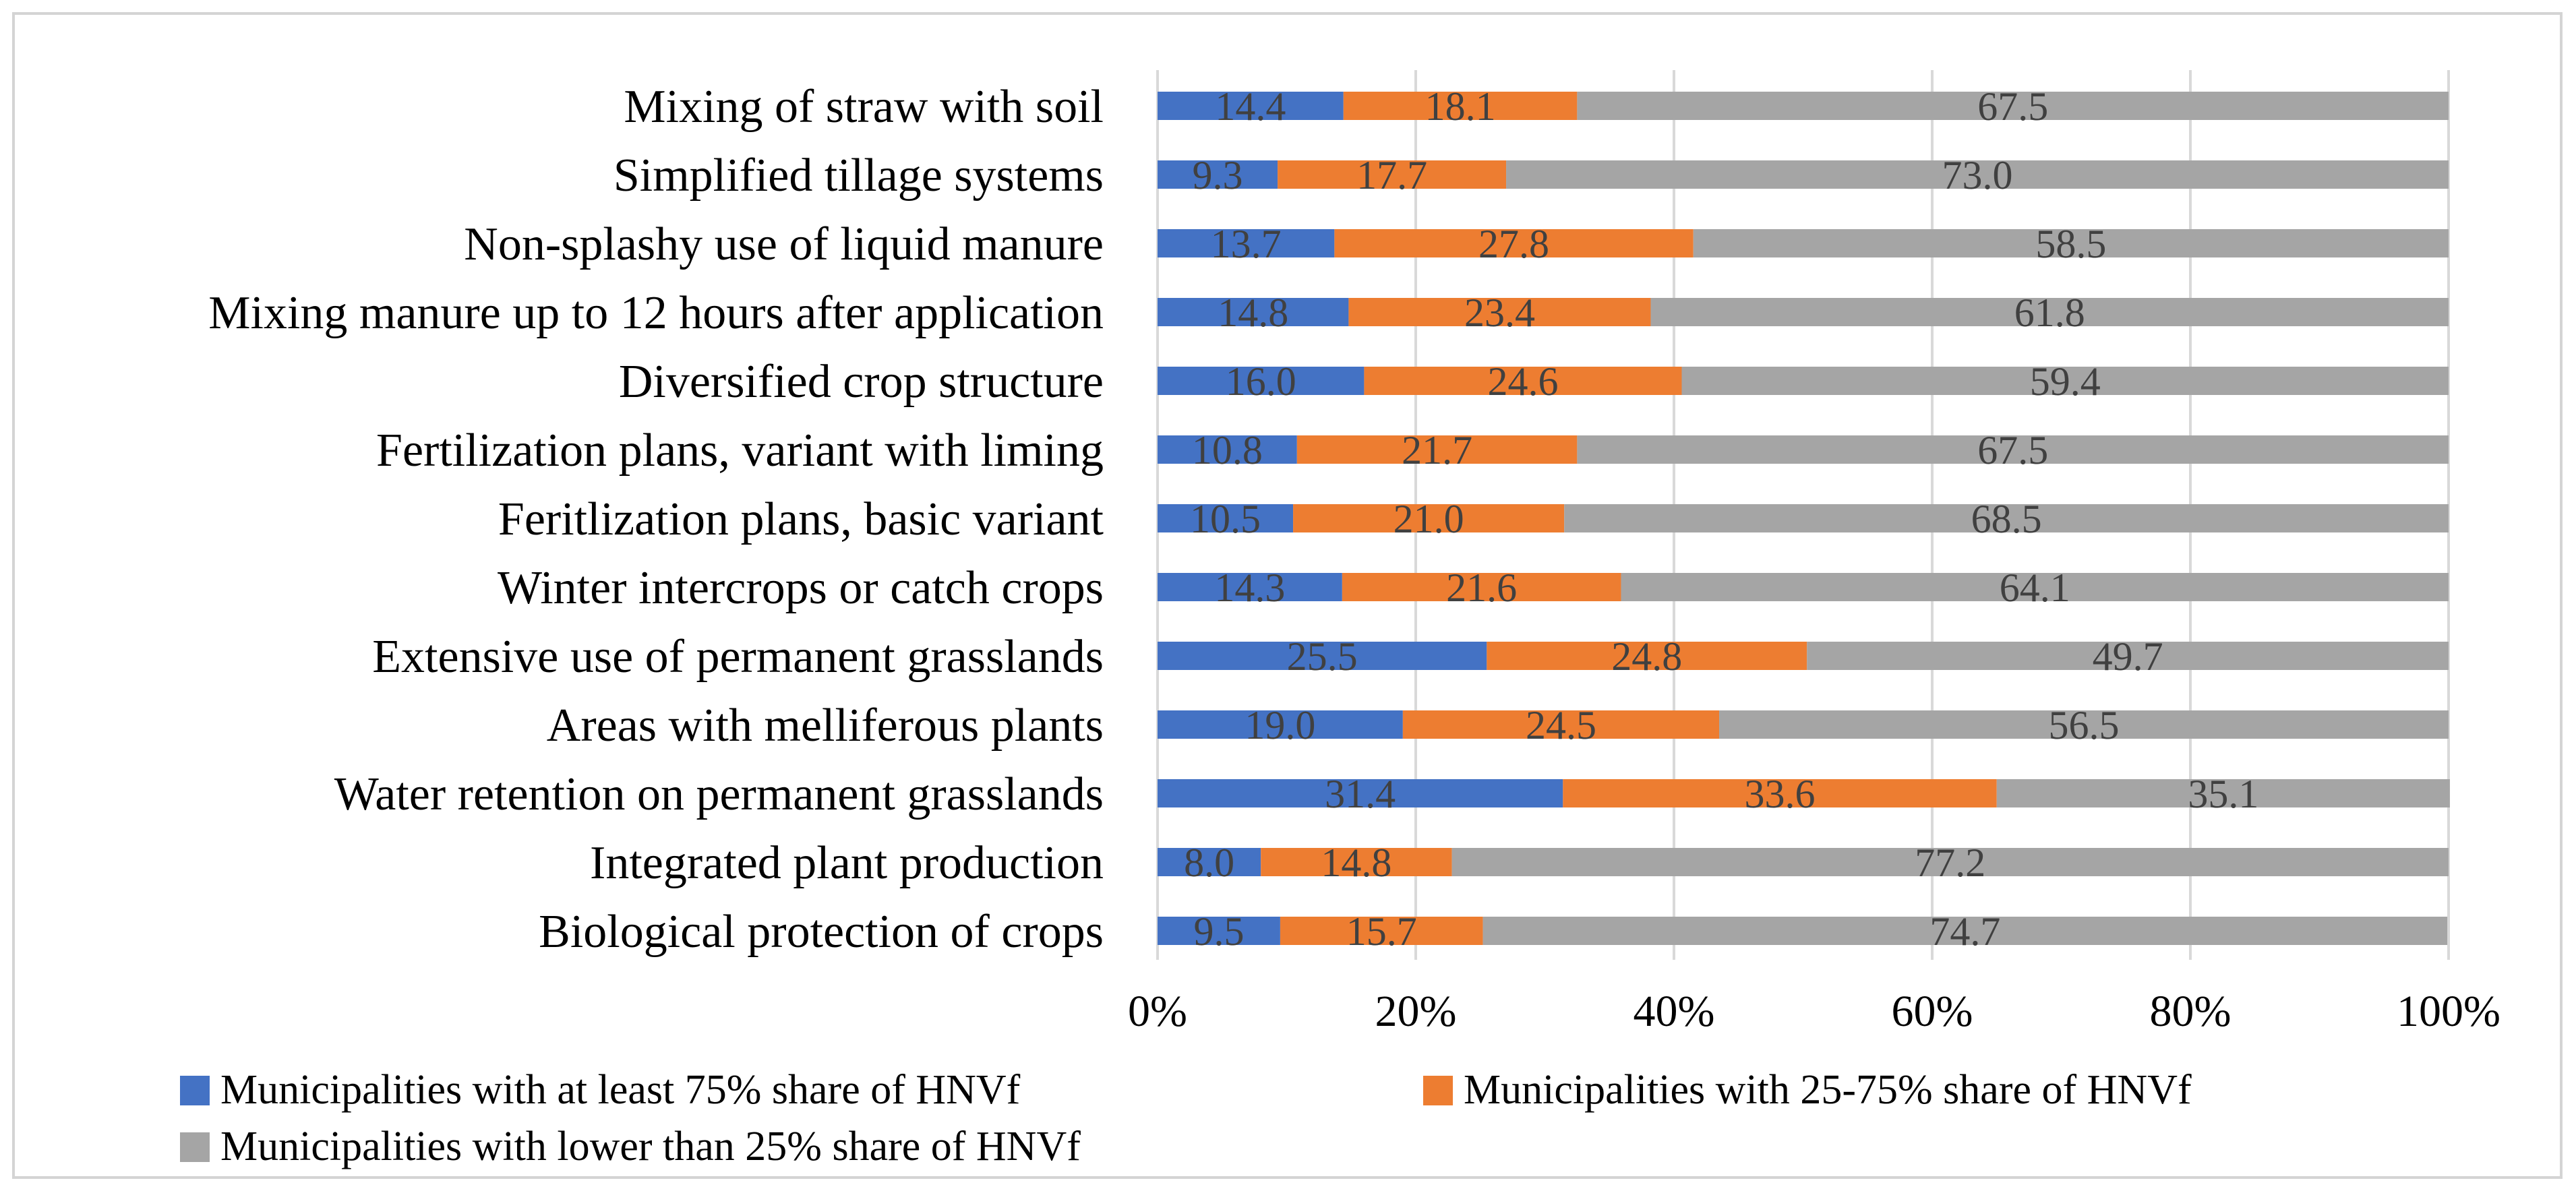 Image resolution: width=2576 pixels, height=1191 pixels. I want to click on category-label: Non-splashy use of liquid manure, so click(784, 244).